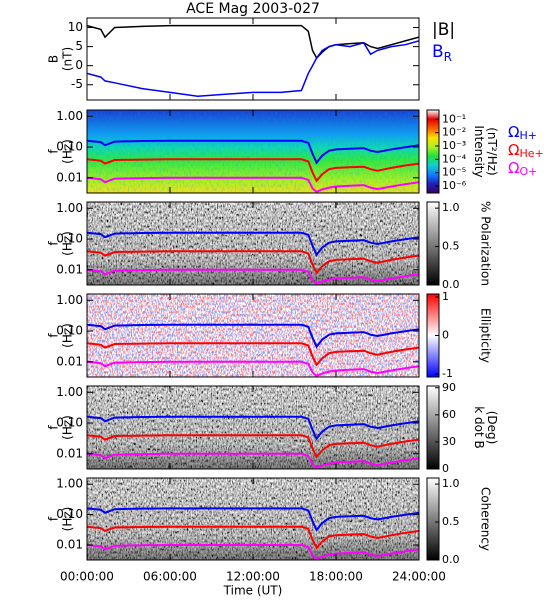  Describe the element at coordinates (253, 9) in the screenshot. I see `chart-title: ACE Mag 2003-027` at that location.